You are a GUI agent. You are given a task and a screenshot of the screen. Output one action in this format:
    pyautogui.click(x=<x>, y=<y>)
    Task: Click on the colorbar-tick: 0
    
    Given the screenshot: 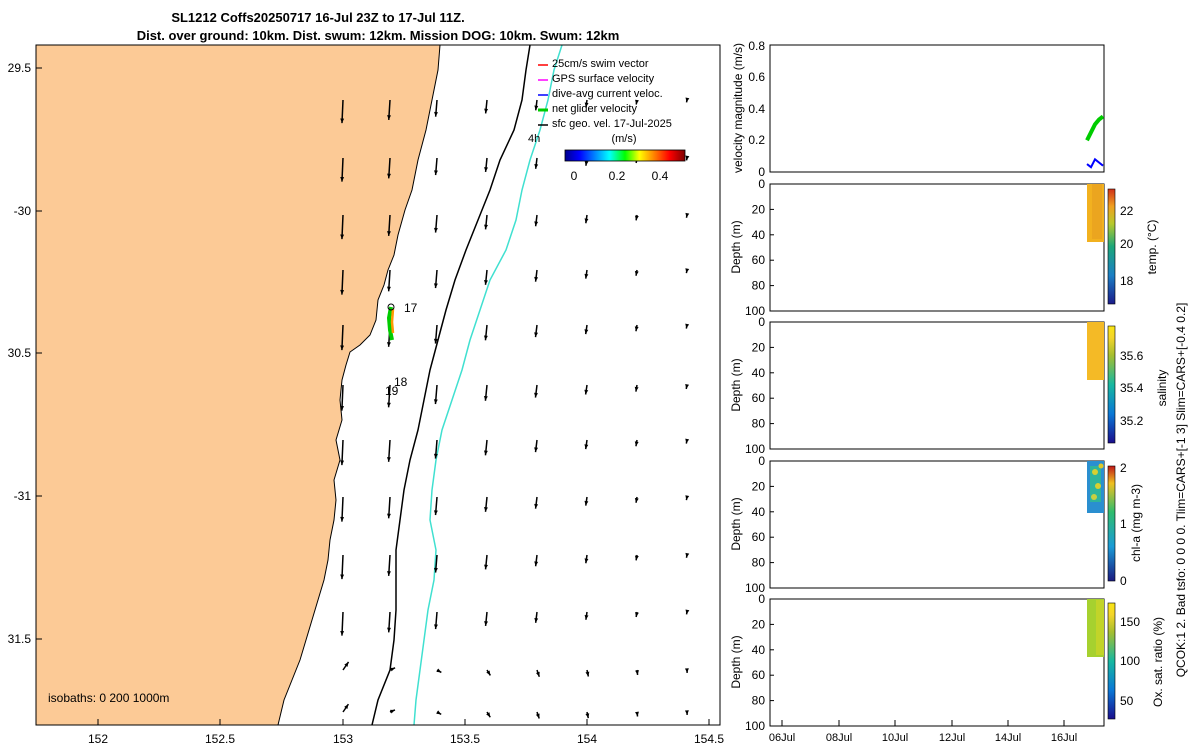 What is the action you would take?
    pyautogui.click(x=574, y=176)
    